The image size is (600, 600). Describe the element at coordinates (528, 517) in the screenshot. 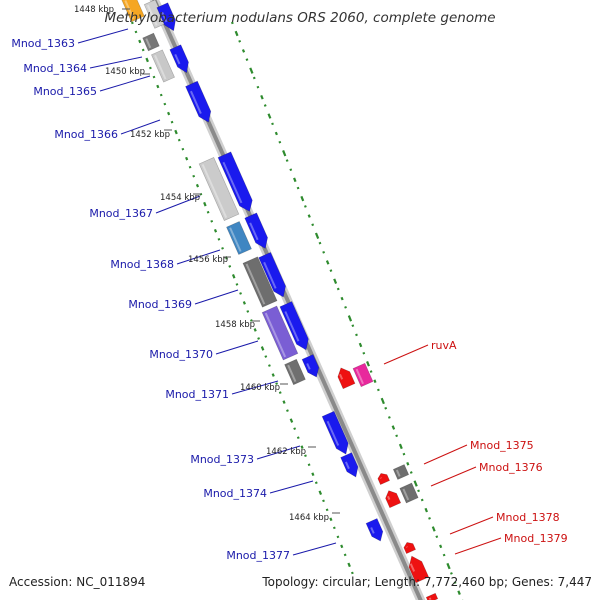

I see `gene-label-right: Mnod_1378` at that location.